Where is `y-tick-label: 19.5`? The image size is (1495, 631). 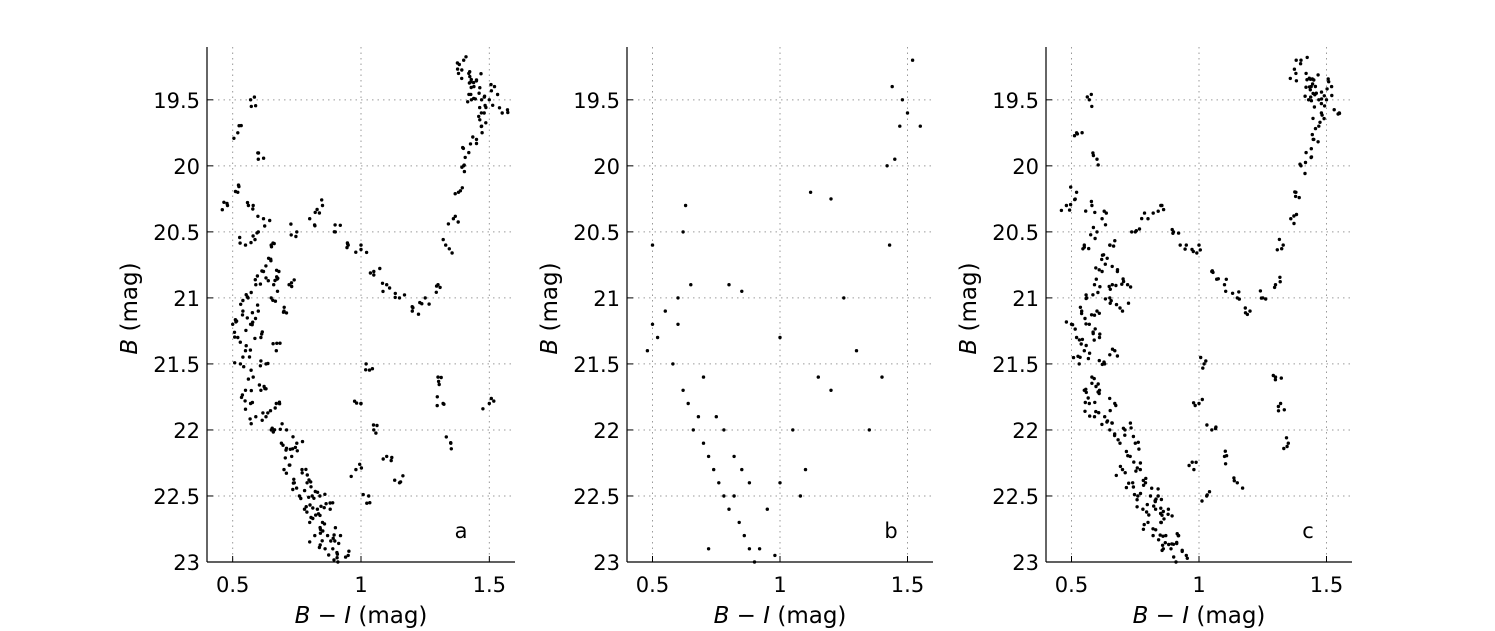 y-tick-label: 19.5 is located at coordinates (596, 101).